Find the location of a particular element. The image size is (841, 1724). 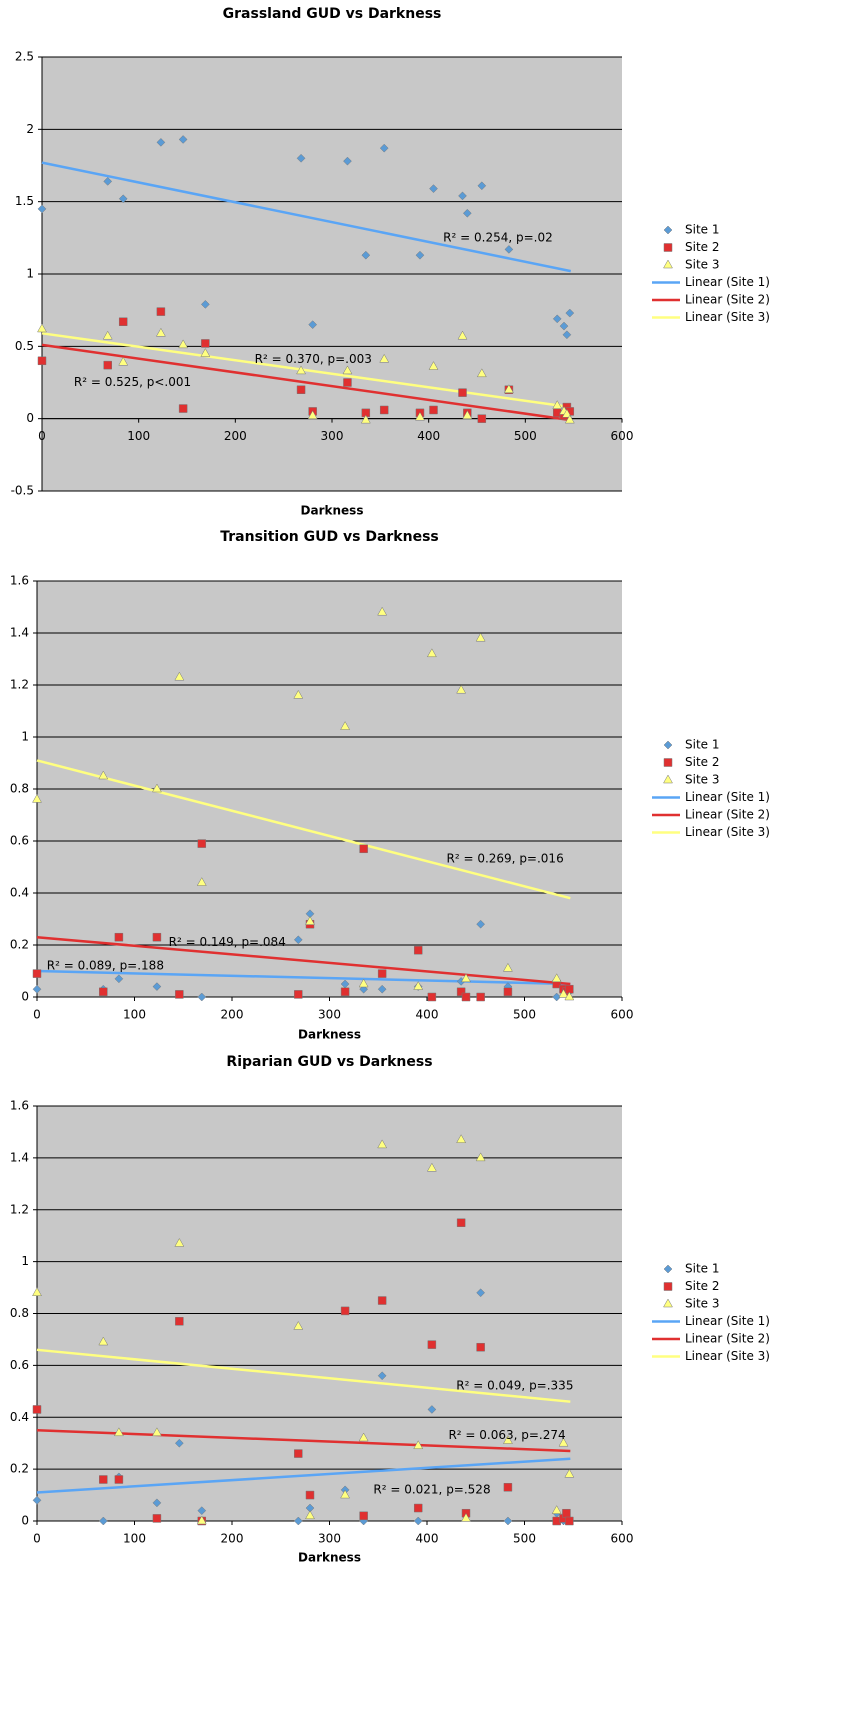

annotation: R² = 0.525, p<.001 is located at coordinates (132, 382).